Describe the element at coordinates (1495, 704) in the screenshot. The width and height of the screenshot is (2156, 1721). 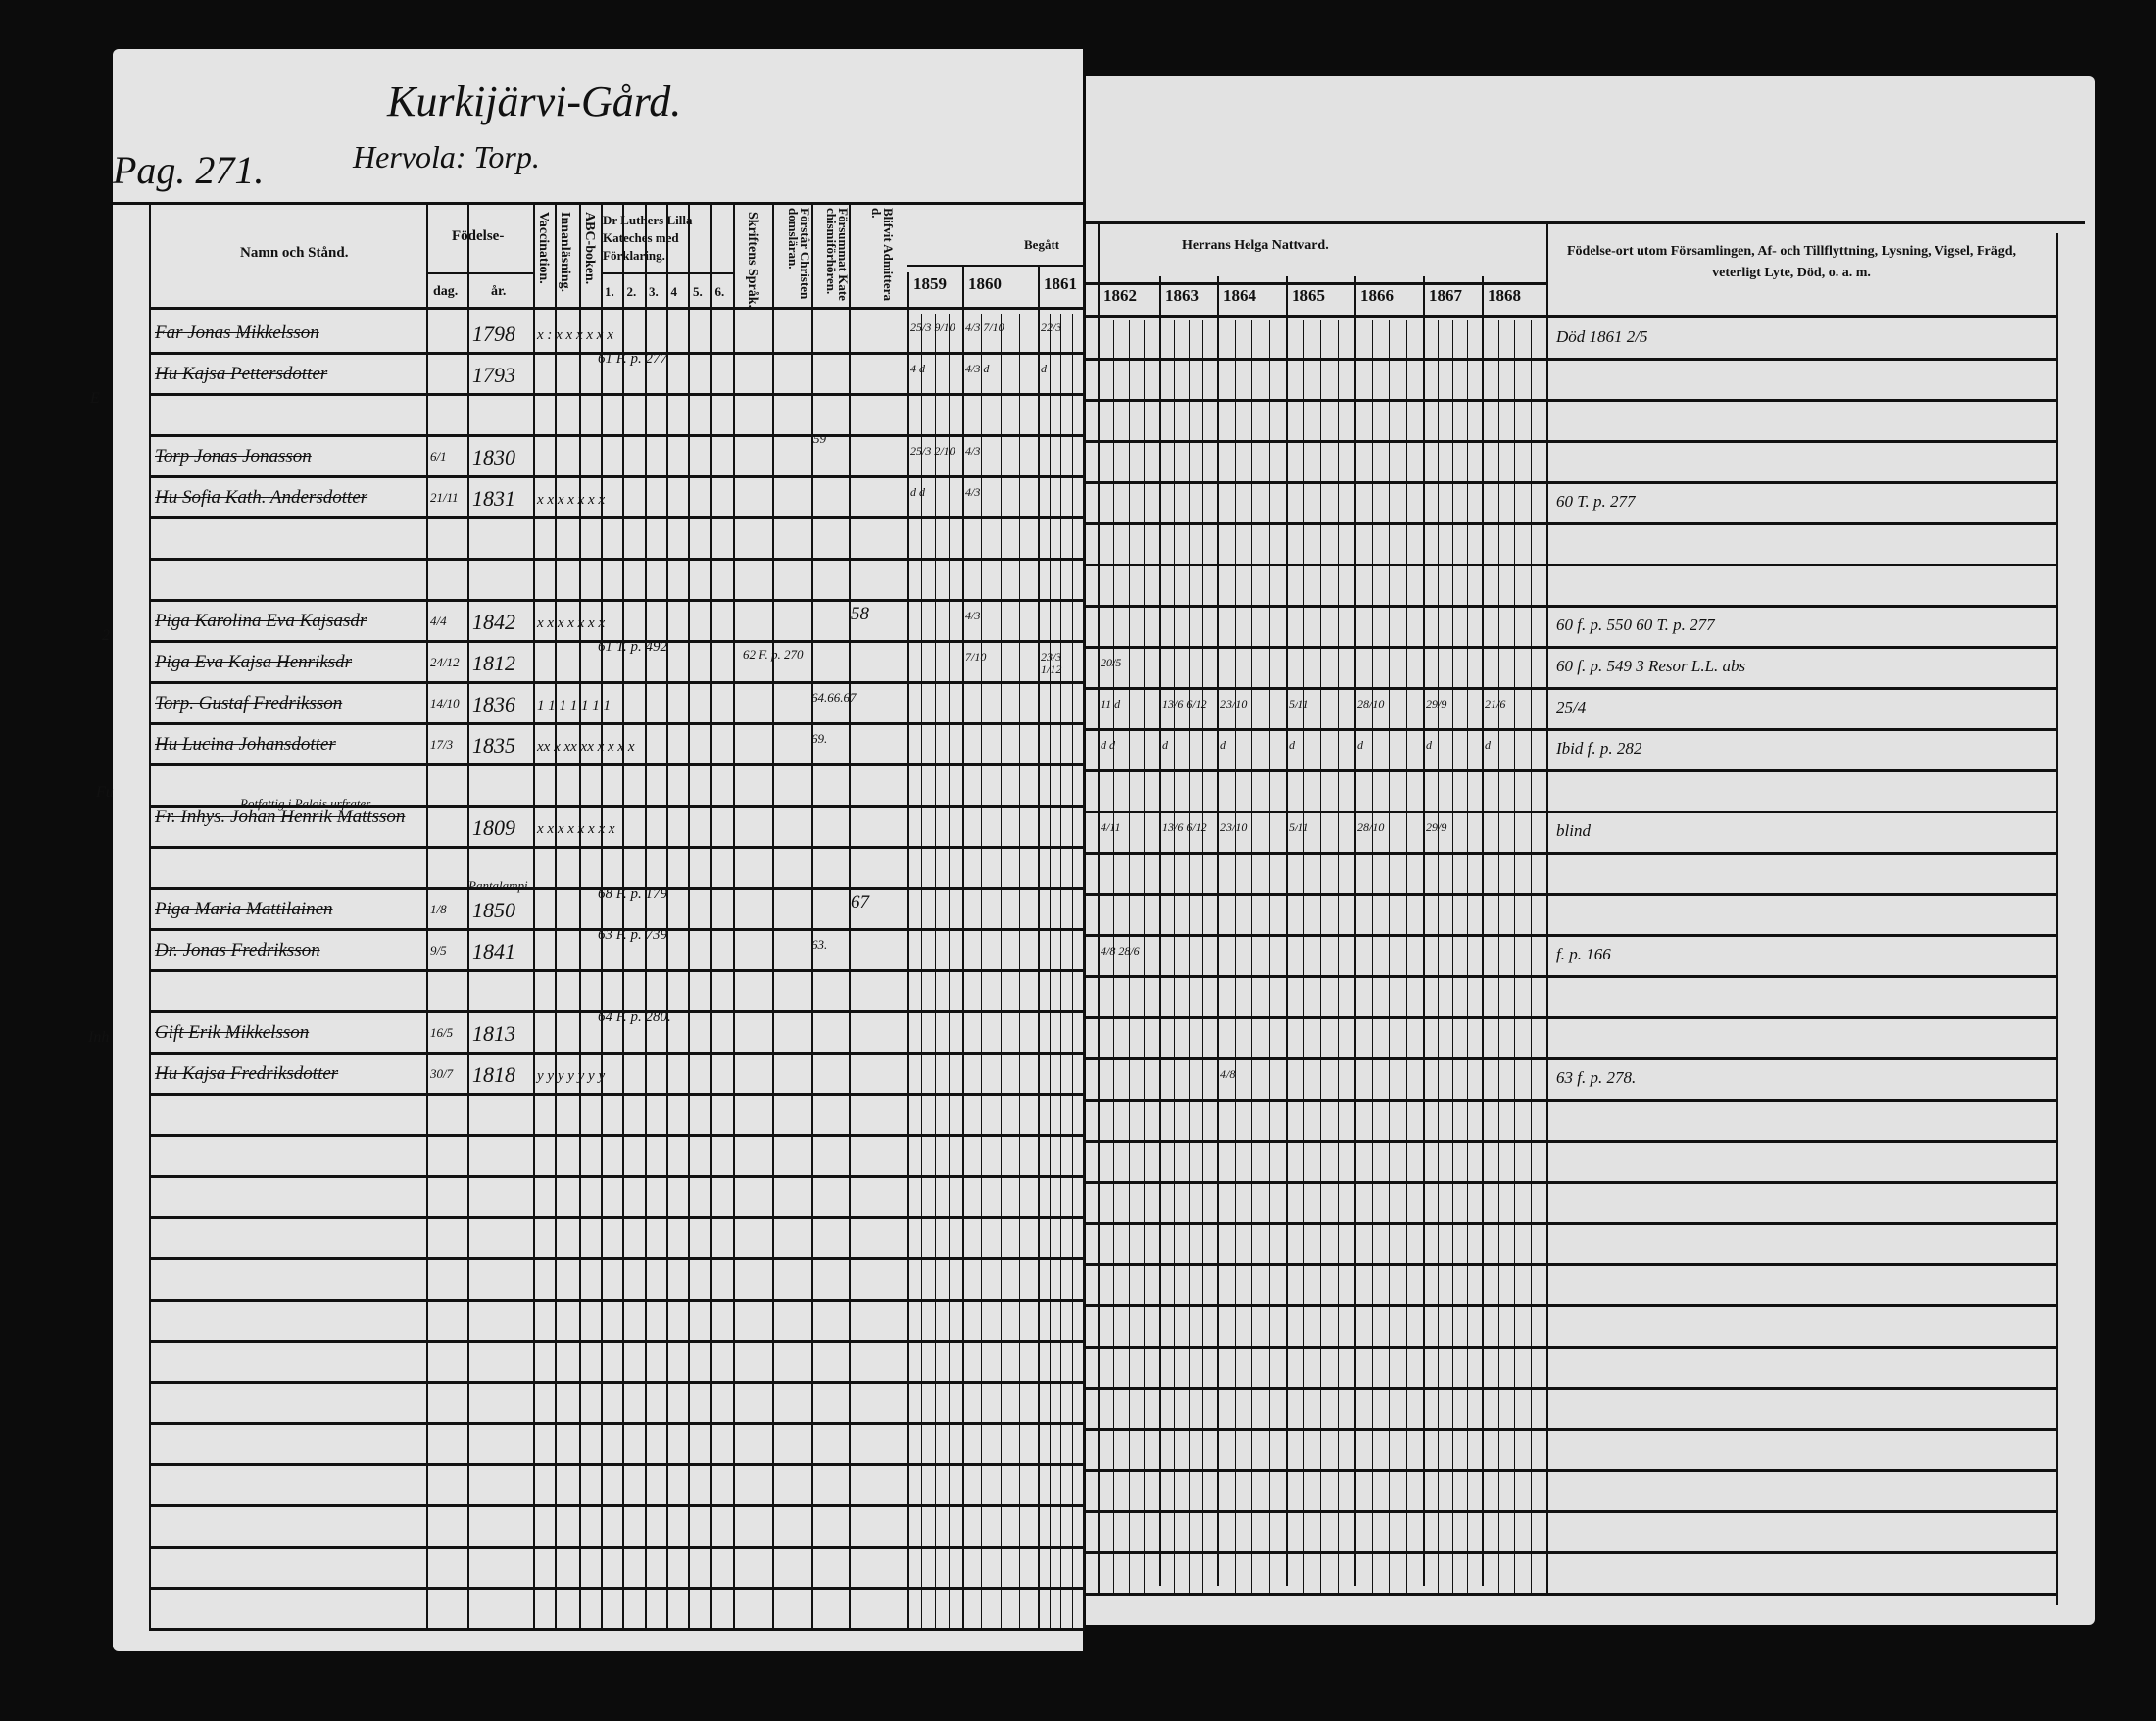
I see `communion-date-1868: 21/6` at that location.